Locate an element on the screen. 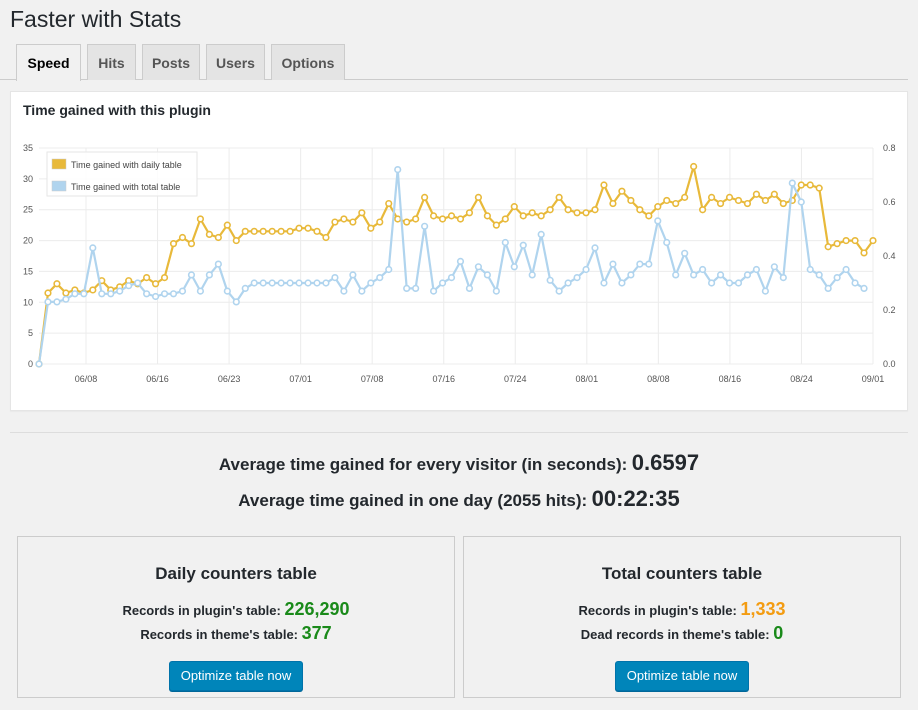 The width and height of the screenshot is (918, 710). tab-speed: Speed is located at coordinates (48, 62).